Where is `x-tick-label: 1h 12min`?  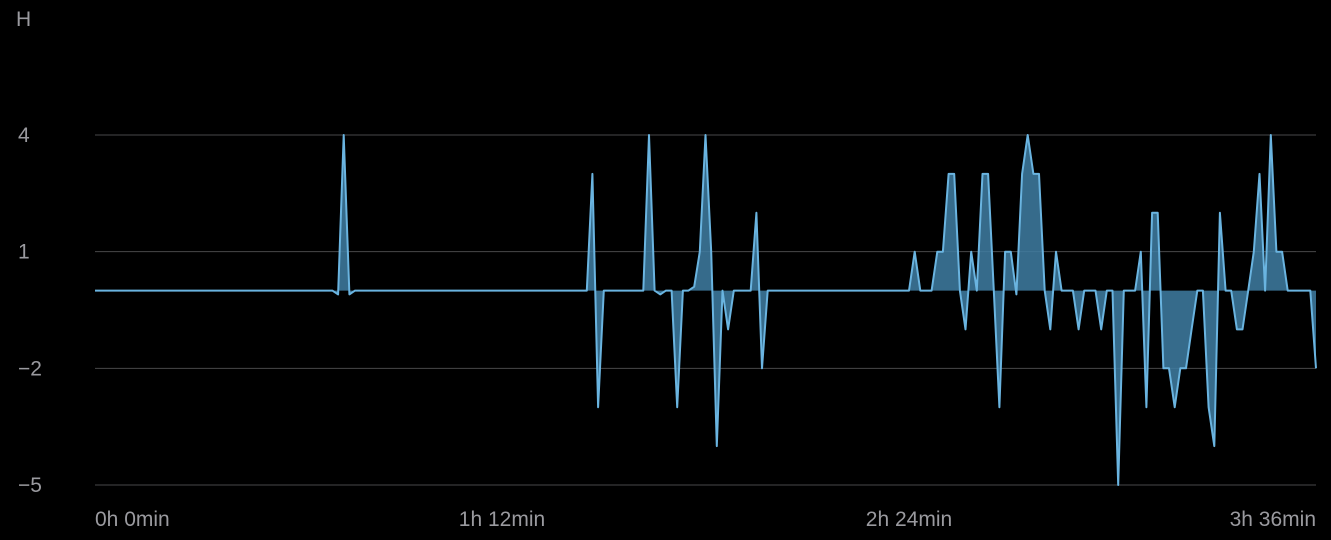 x-tick-label: 1h 12min is located at coordinates (502, 519).